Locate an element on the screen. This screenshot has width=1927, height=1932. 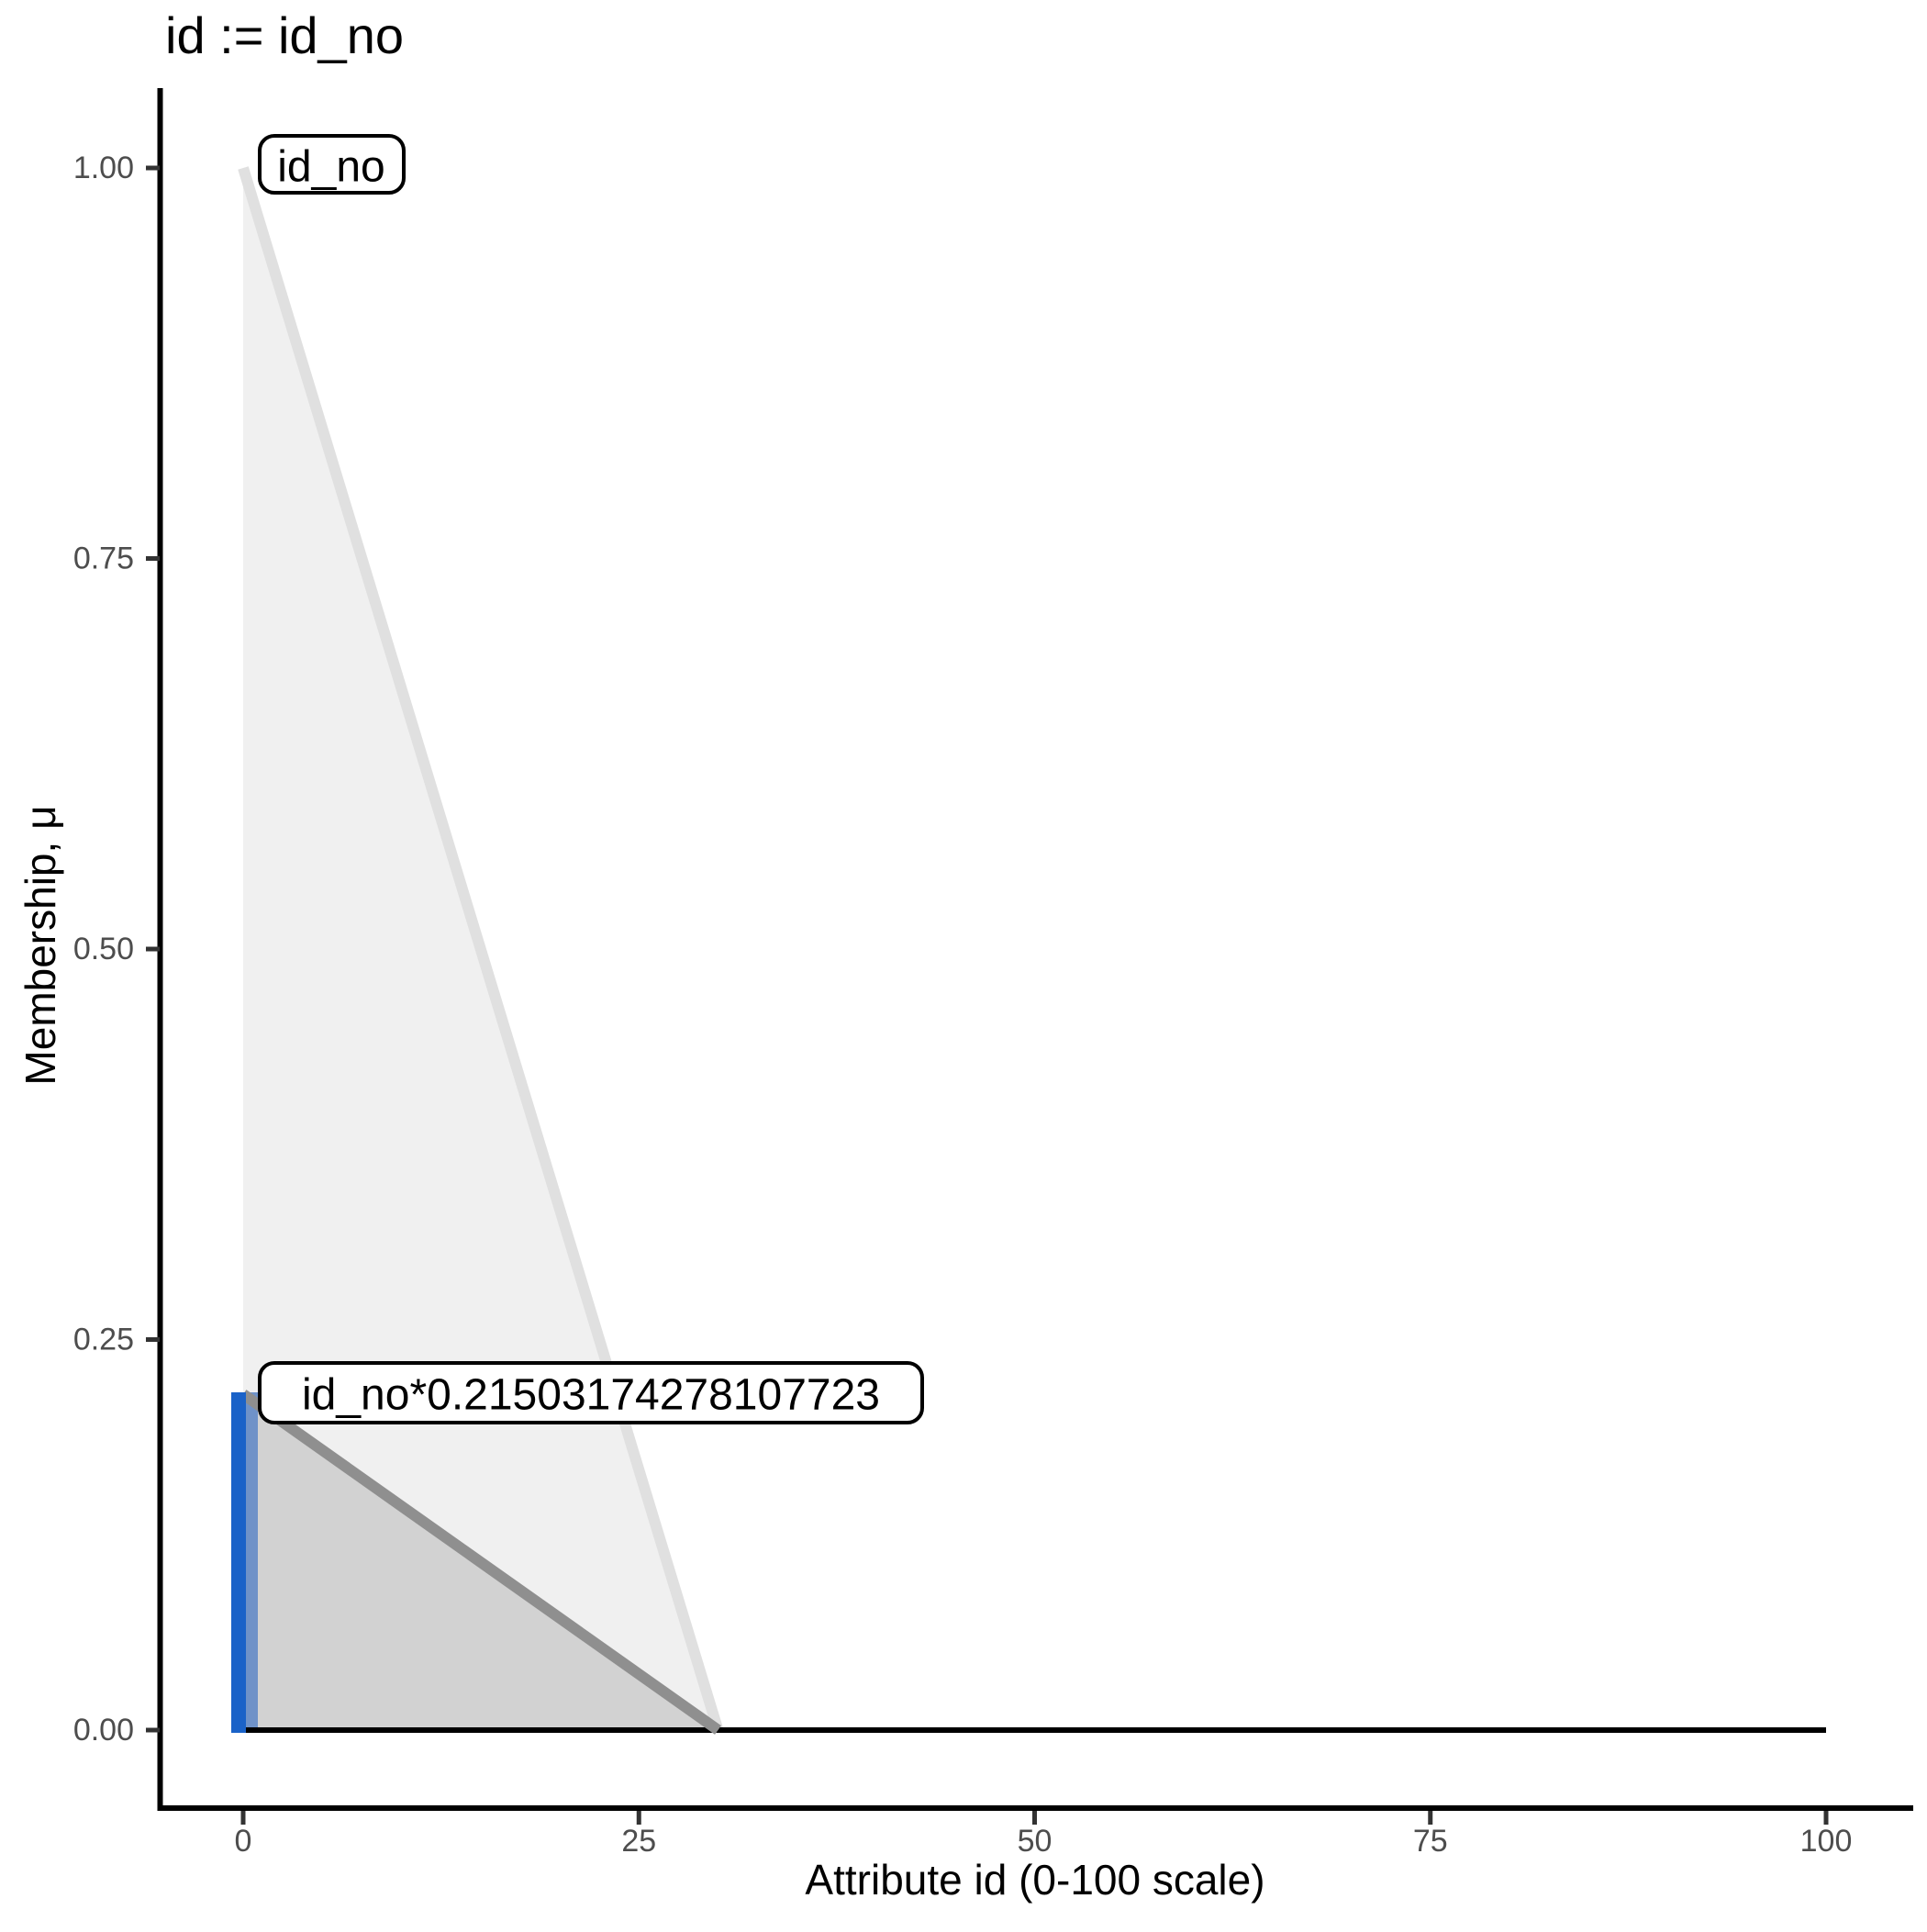
y-tick-label-0.75: 0.75 is located at coordinates (103, 559).